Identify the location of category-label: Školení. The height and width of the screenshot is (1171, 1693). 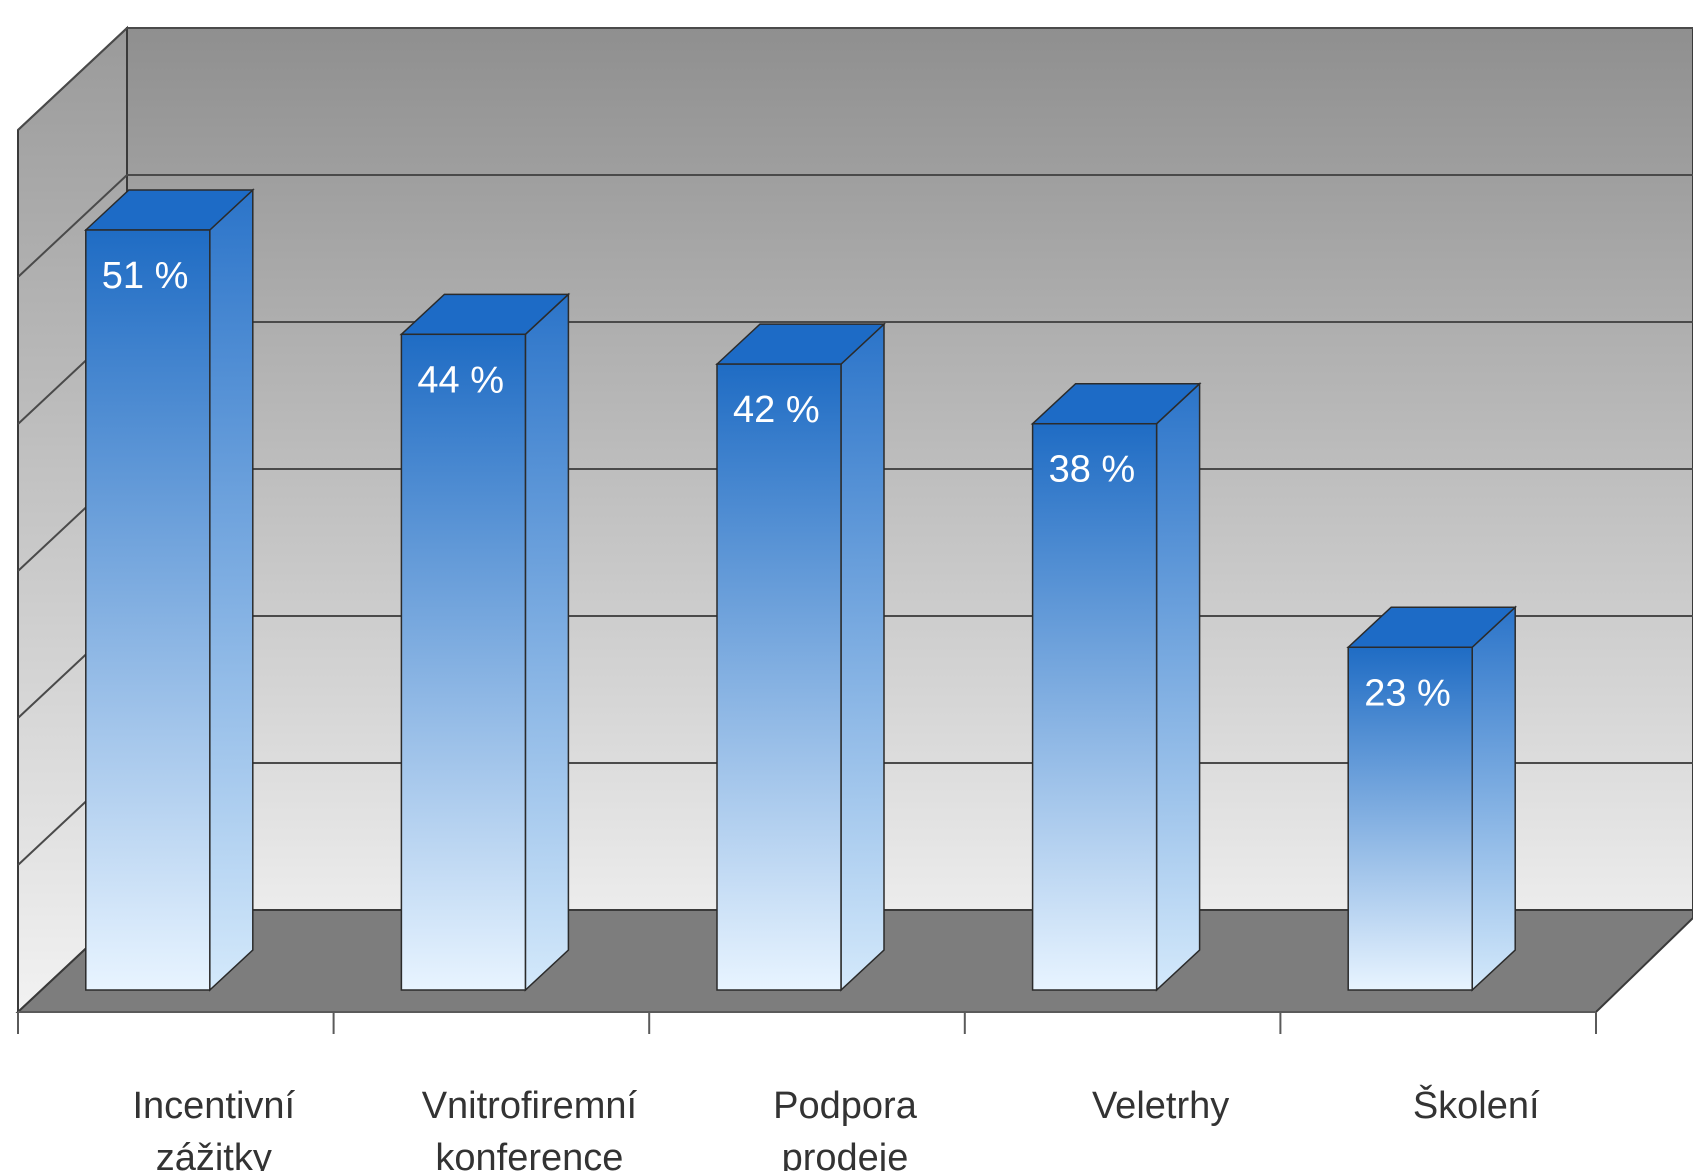
(1476, 1105).